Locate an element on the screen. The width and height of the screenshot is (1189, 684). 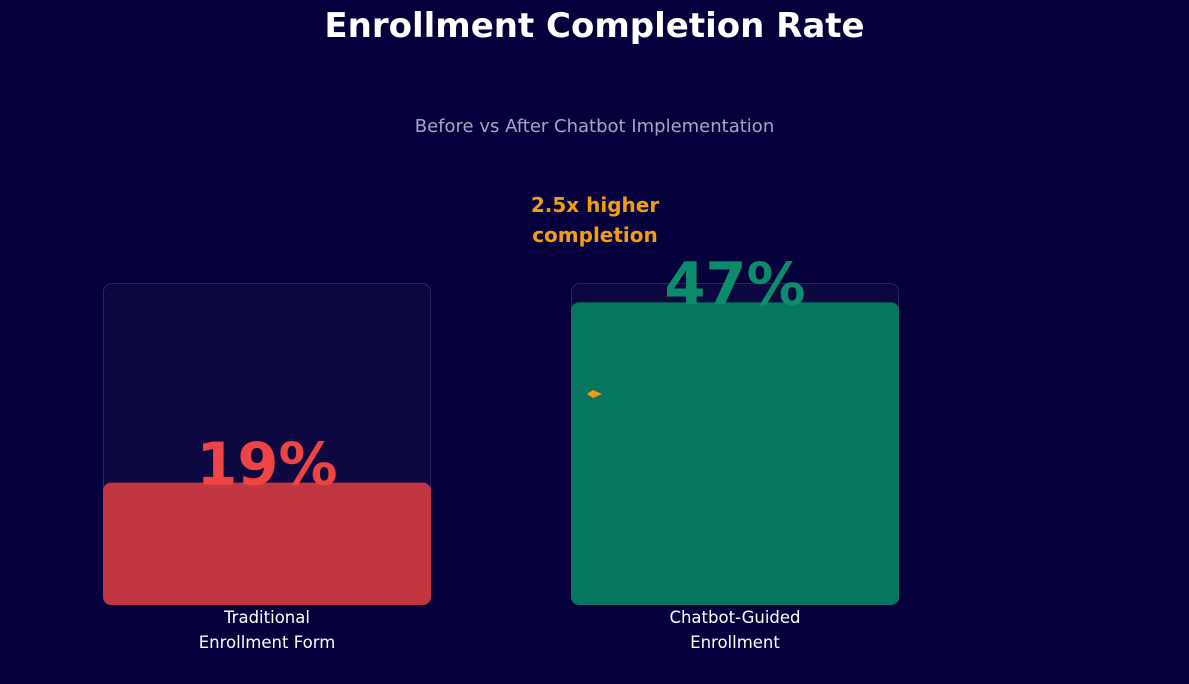
chart-title: Enrollment Completion Rate is located at coordinates (594, 26).